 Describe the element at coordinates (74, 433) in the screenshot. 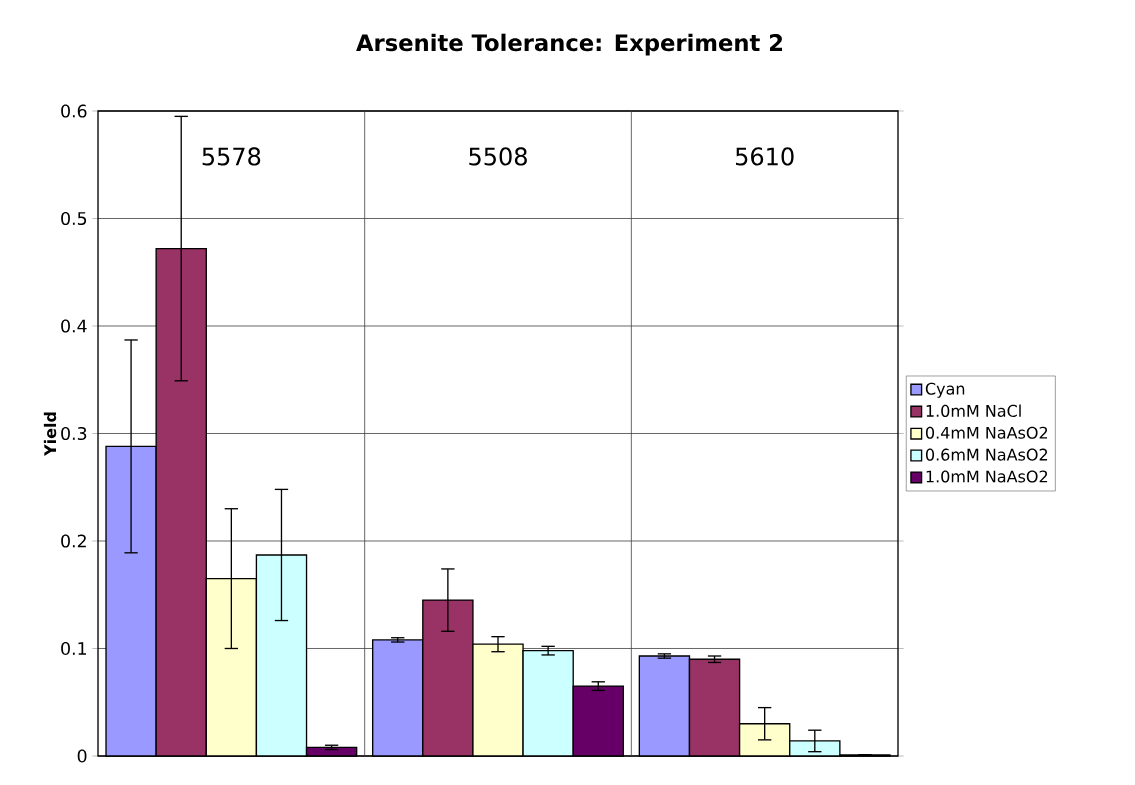

I see `y-tick-label: 0.3` at that location.